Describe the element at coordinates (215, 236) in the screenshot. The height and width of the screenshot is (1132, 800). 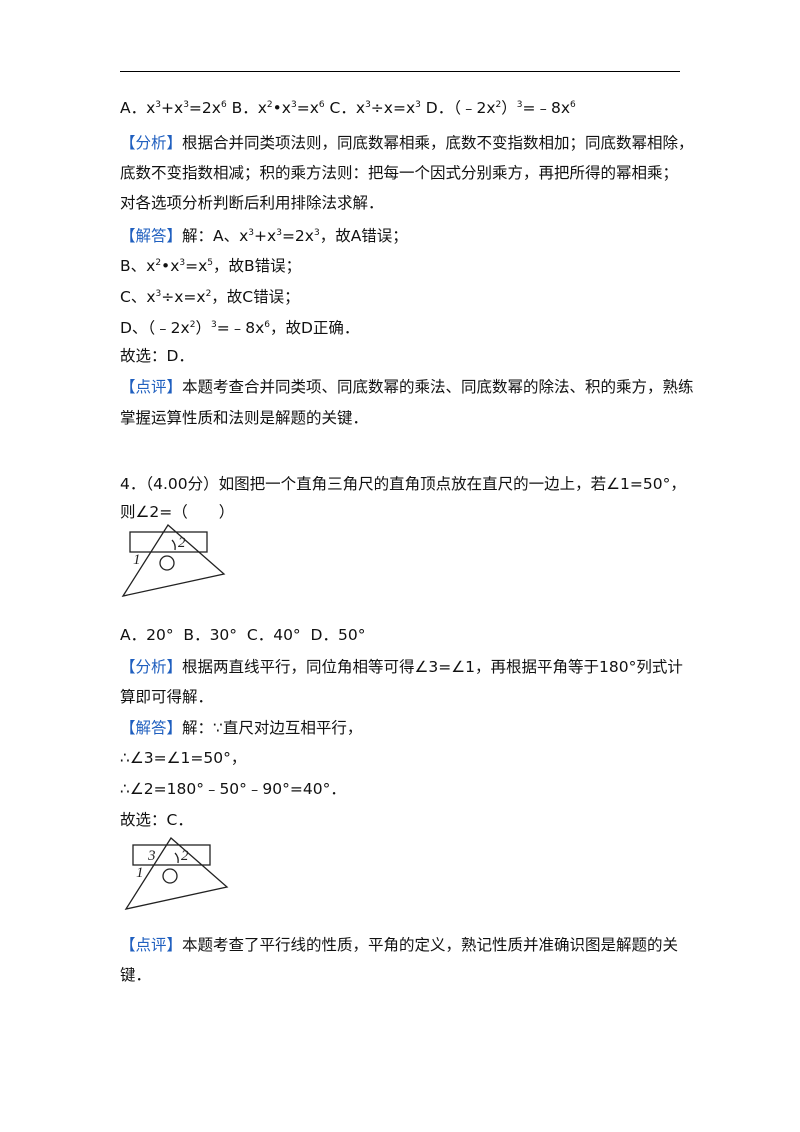
I see `text-run: 解：A、x` at that location.